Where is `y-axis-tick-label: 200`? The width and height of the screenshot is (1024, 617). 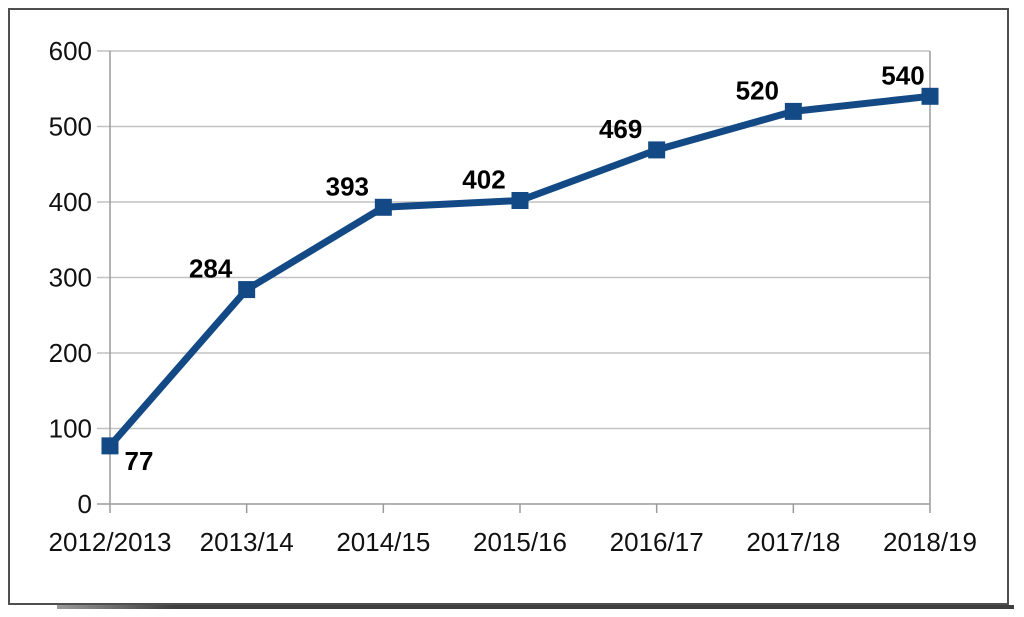
y-axis-tick-label: 200 is located at coordinates (70, 353).